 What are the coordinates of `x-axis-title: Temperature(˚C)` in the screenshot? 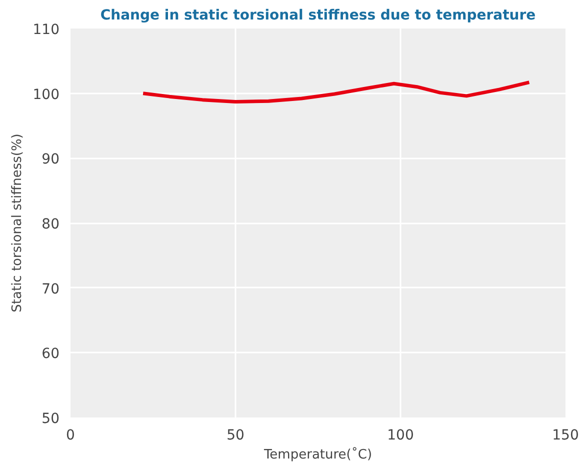 It's located at (317, 454).